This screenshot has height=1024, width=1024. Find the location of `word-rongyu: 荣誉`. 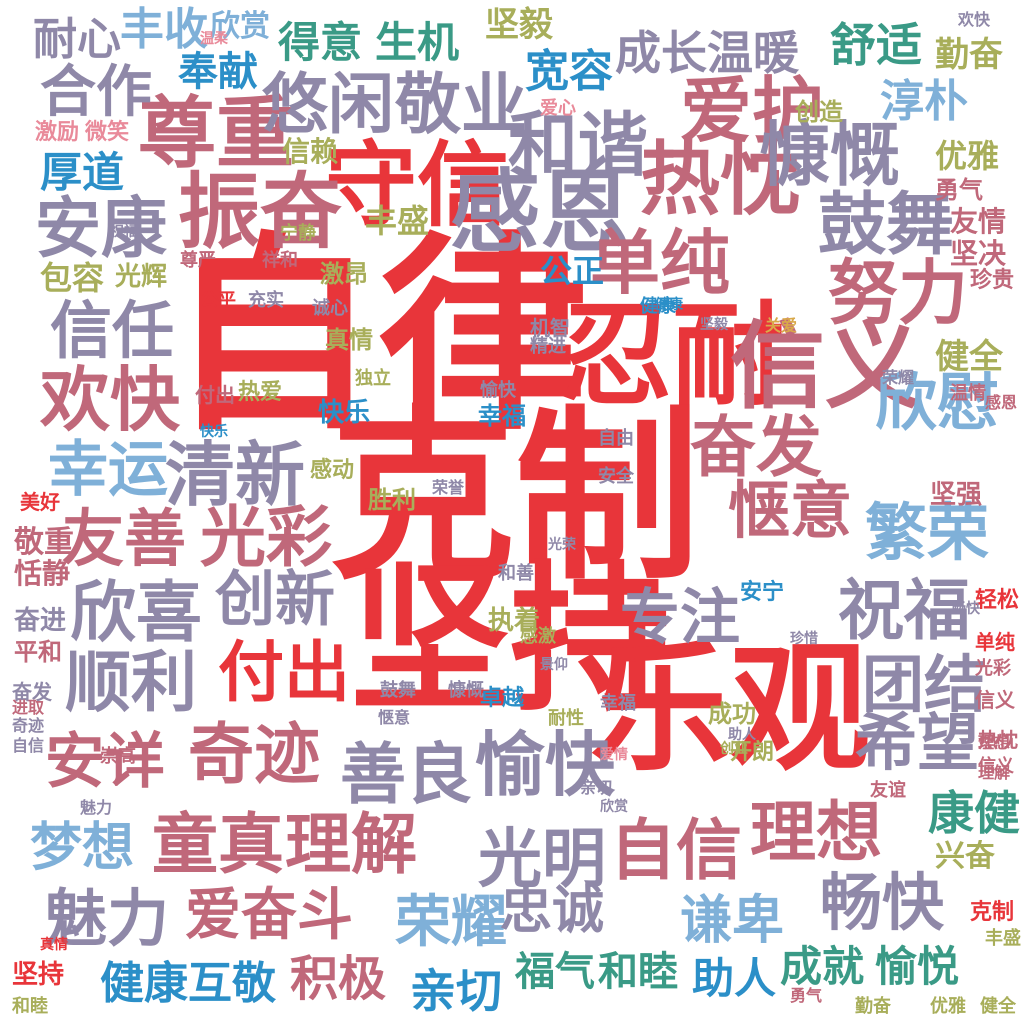

word-rongyu: 荣誉 is located at coordinates (448, 487).